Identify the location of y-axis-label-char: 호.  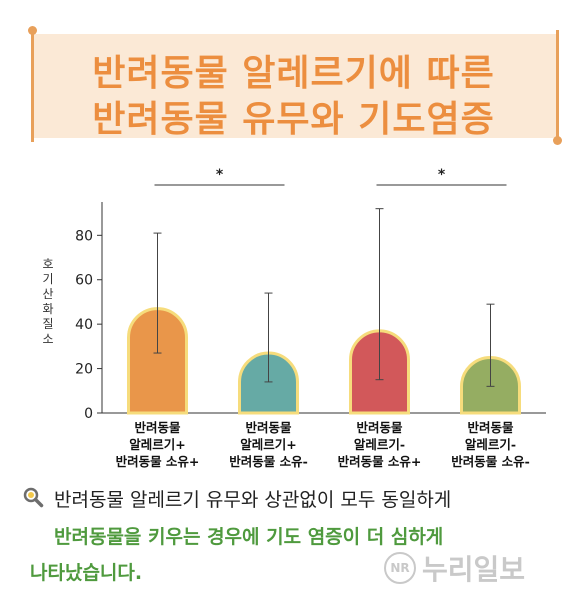
(47, 264).